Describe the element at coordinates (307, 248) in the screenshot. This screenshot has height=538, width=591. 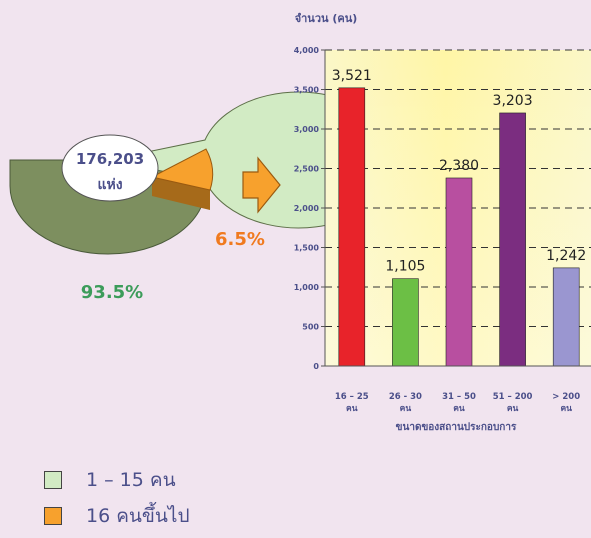
I see `y-tick-label: 1,500` at that location.